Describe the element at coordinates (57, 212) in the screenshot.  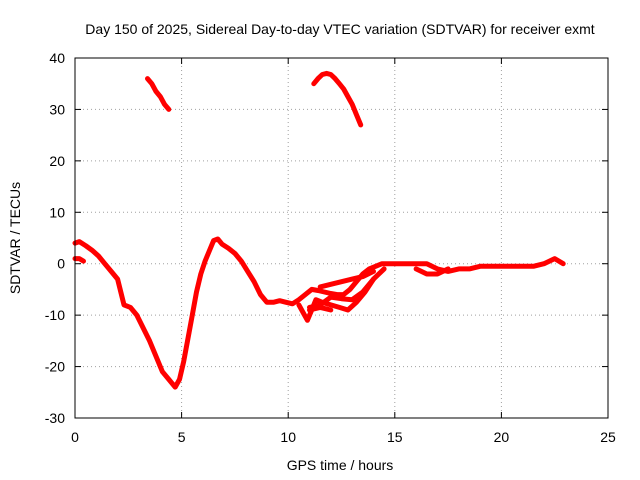
I see `y-tick-label: 10` at that location.